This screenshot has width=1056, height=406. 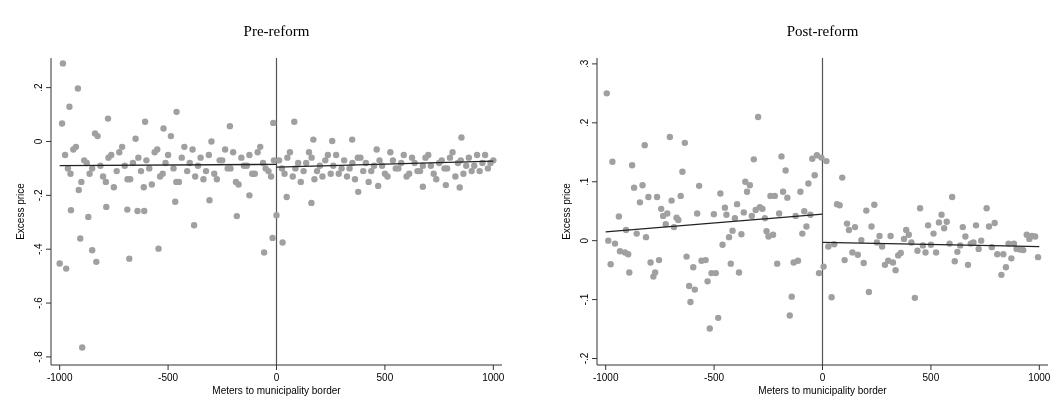 I want to click on y-tick-label: -.1, so click(x=584, y=299).